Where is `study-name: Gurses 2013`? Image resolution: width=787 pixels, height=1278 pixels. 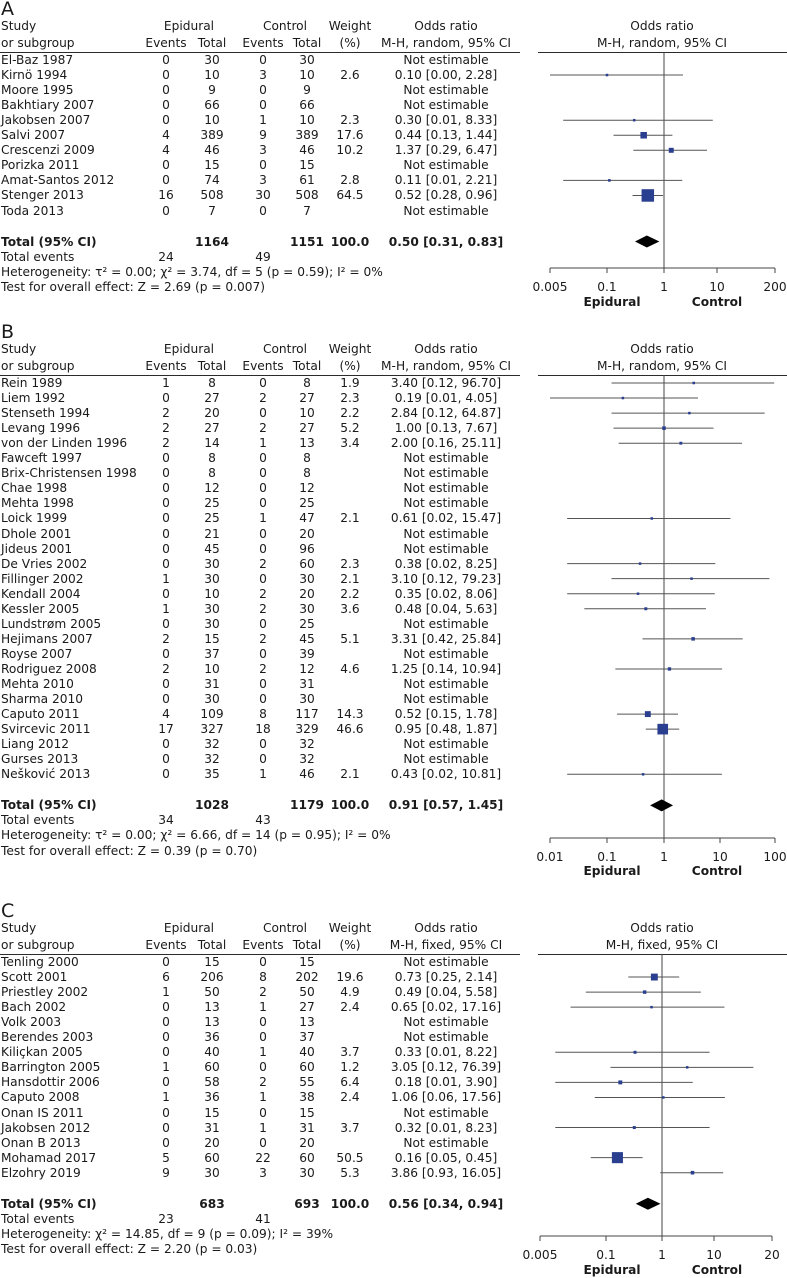
study-name: Gurses 2013 is located at coordinates (40, 759).